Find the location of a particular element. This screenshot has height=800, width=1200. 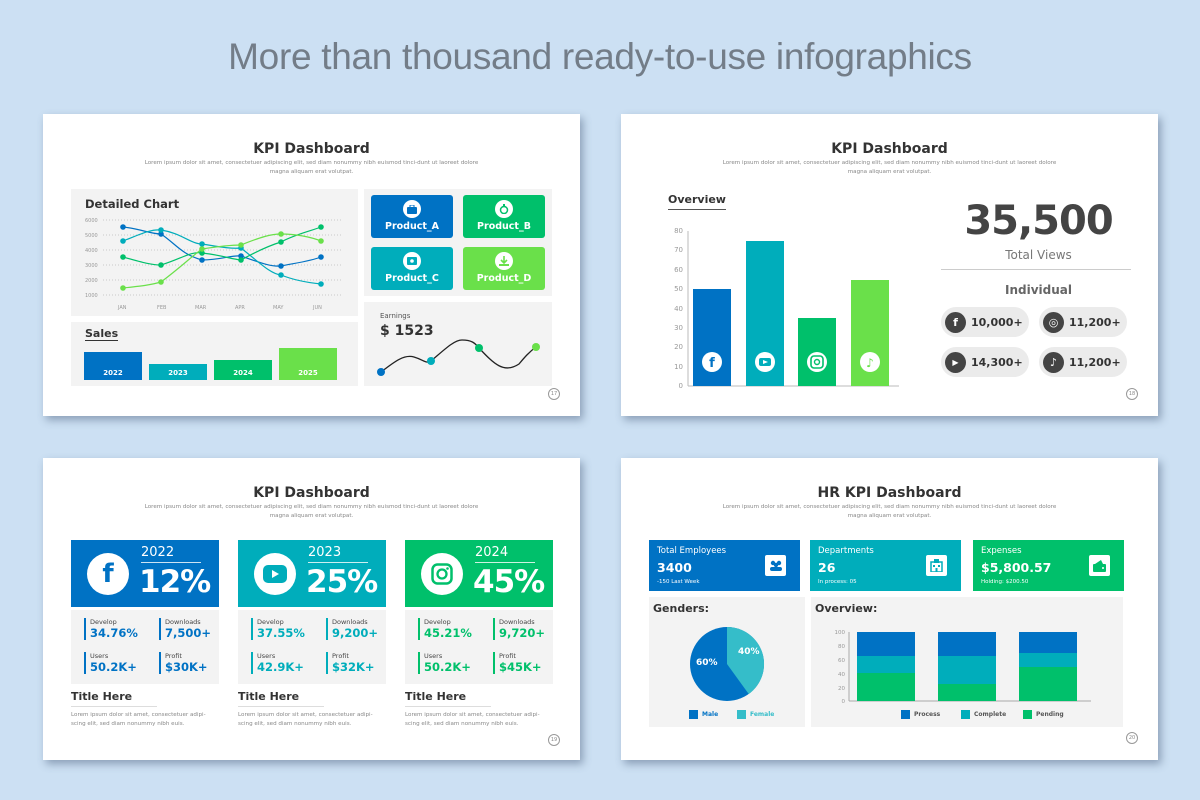

stat-profit: Profit $30K+ is located at coordinates (183, 663).